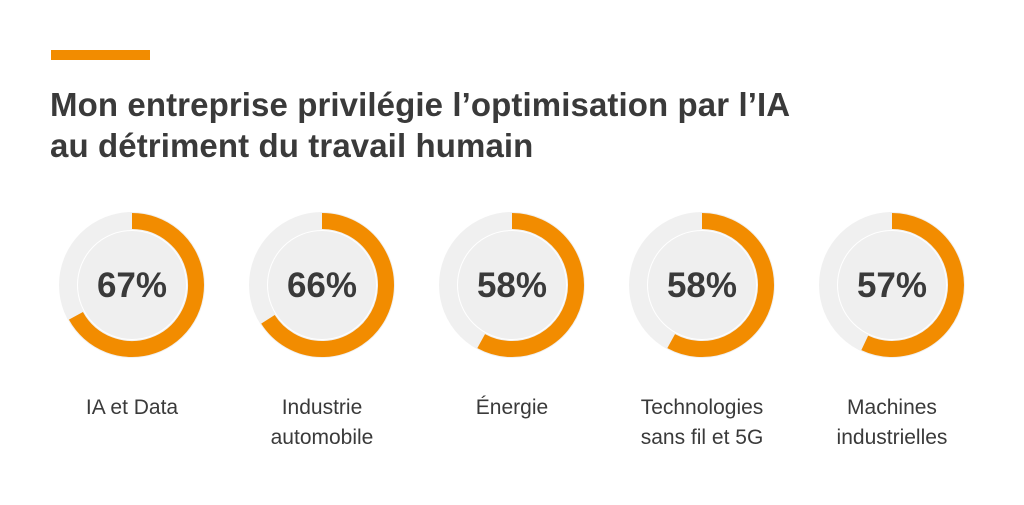 This screenshot has height=505, width=1024. I want to click on category-label: Machines, so click(892, 407).